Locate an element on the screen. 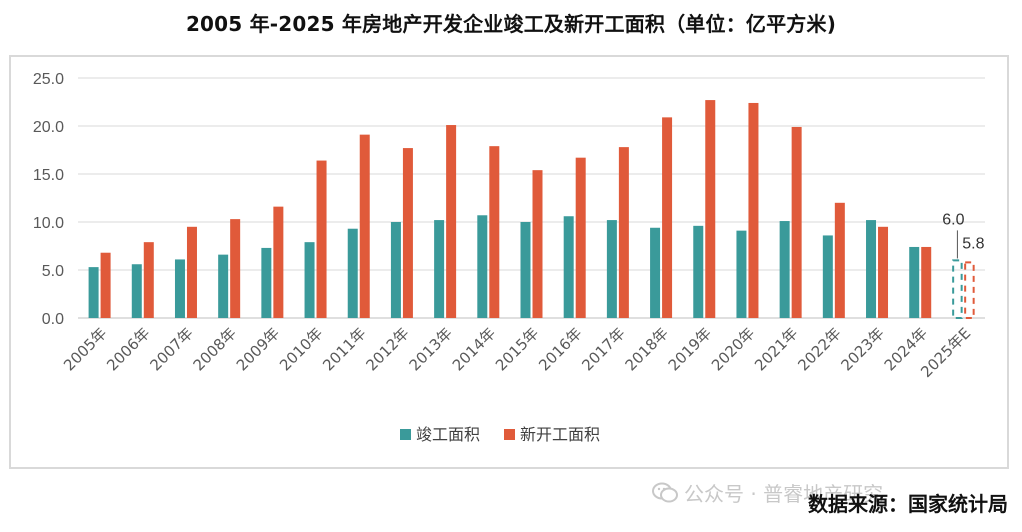 The height and width of the screenshot is (532, 1022). x-tick-label: 2009年 is located at coordinates (258, 349).